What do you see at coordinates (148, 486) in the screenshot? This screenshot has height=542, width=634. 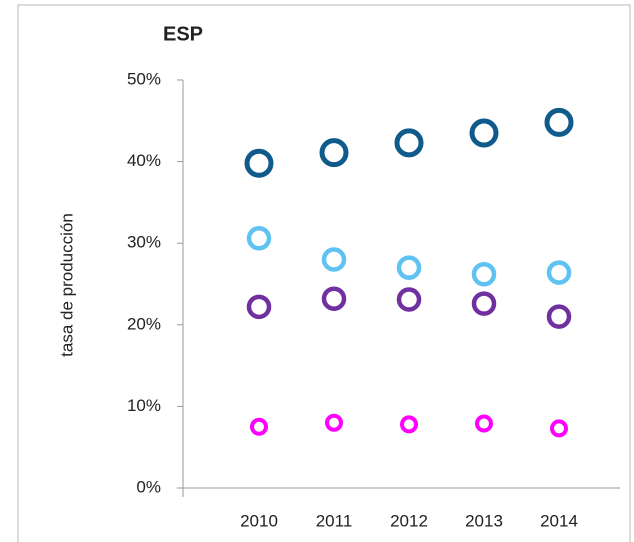 I see `y-tick-label: 0%` at bounding box center [148, 486].